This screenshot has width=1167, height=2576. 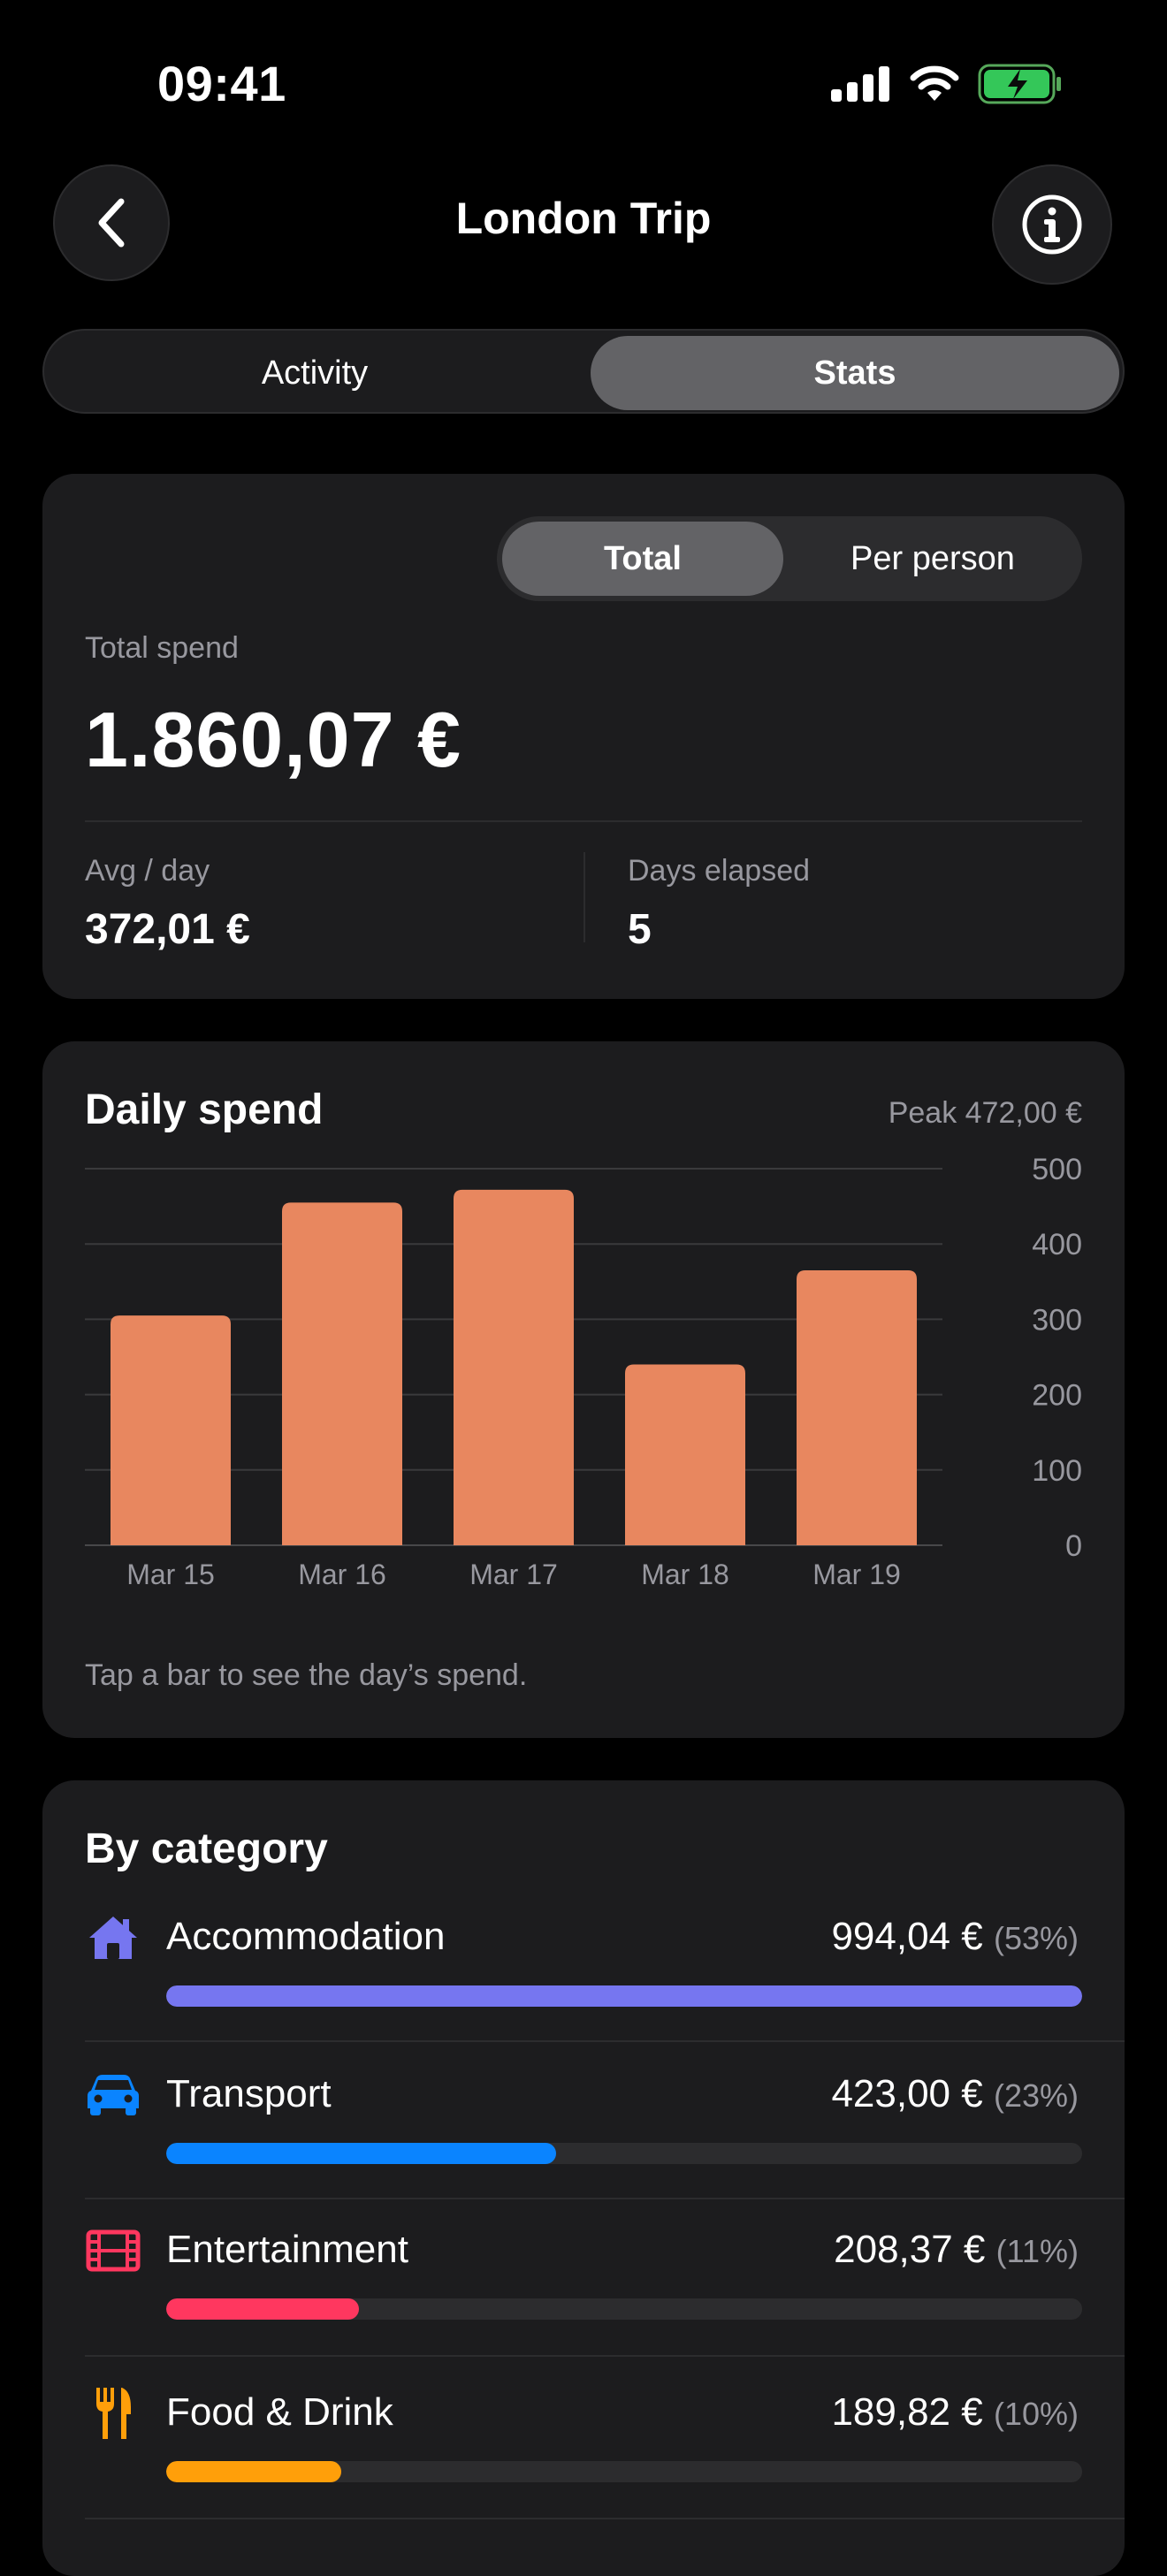 What do you see at coordinates (985, 1113) in the screenshot?
I see `daily-peak-label: Peak 472,00 €` at bounding box center [985, 1113].